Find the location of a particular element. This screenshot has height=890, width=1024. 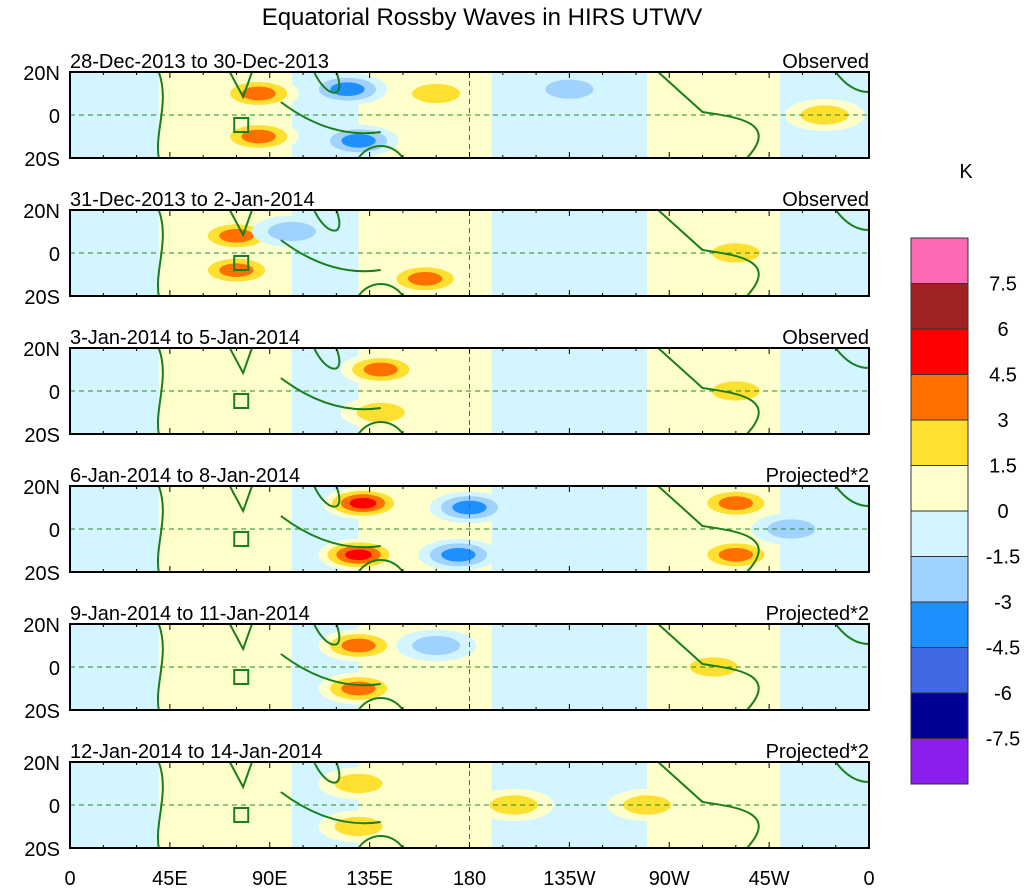

panel-date: 31-Dec-2013 to 2-Jan-2014 is located at coordinates (192, 200).